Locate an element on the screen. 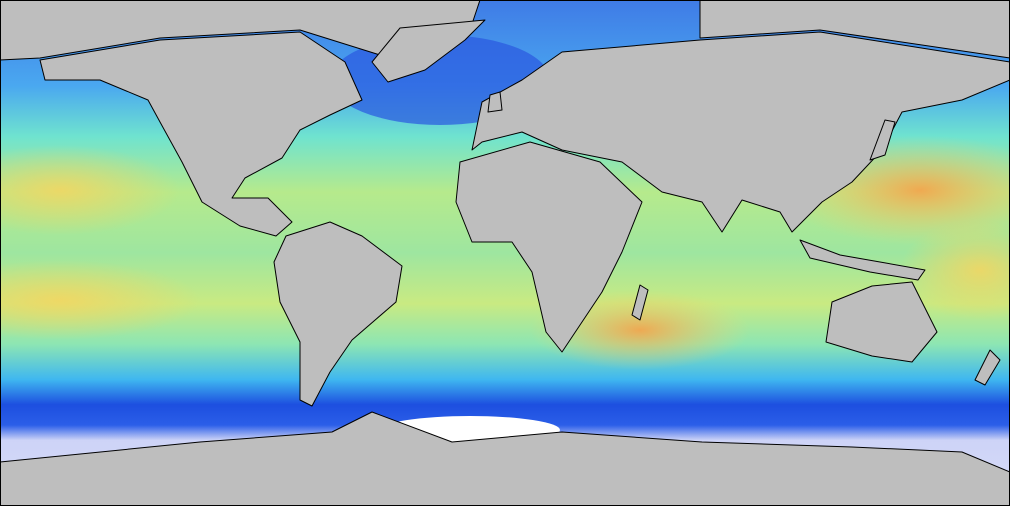 This screenshot has width=1010, height=506. greenland is located at coordinates (428, 51).